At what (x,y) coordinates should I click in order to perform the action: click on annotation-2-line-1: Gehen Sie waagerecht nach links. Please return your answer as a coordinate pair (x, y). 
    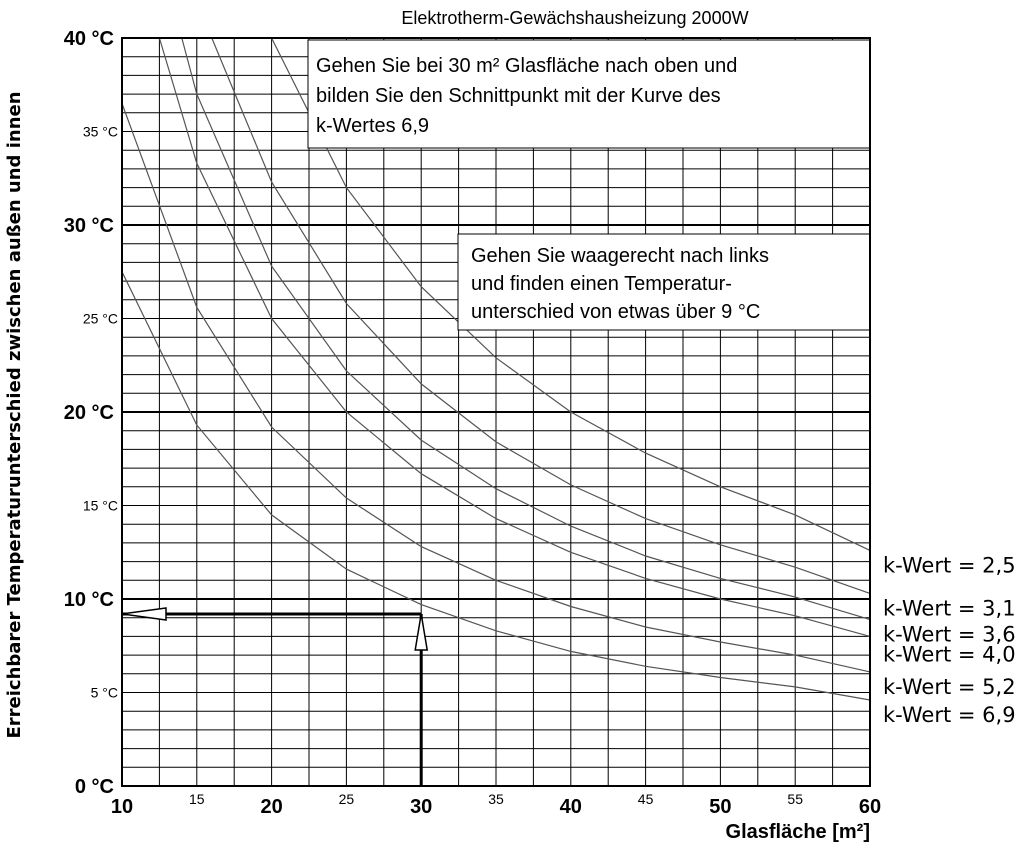
    Looking at the image, I should click on (620, 256).